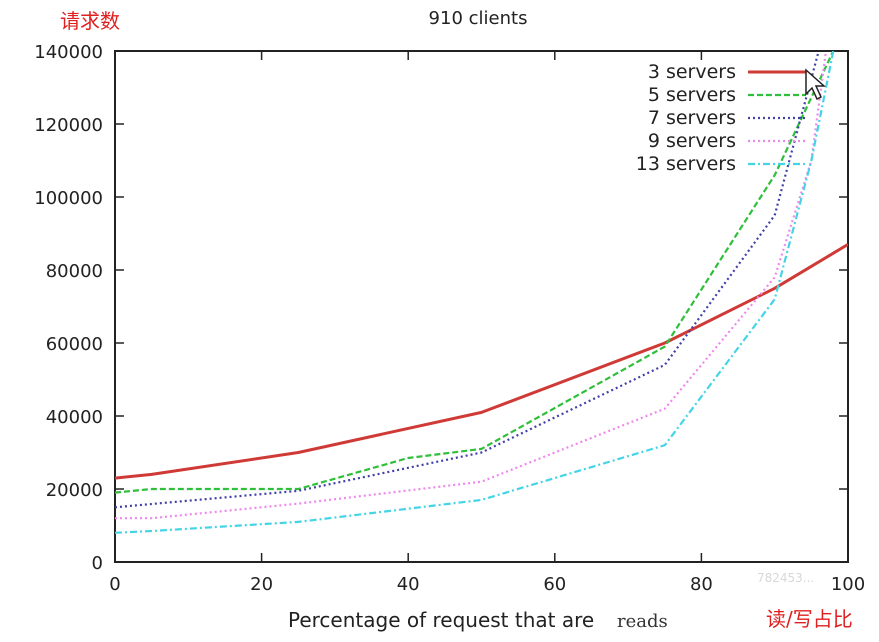  What do you see at coordinates (701, 584) in the screenshot?
I see `x-tick-label: 80` at bounding box center [701, 584].